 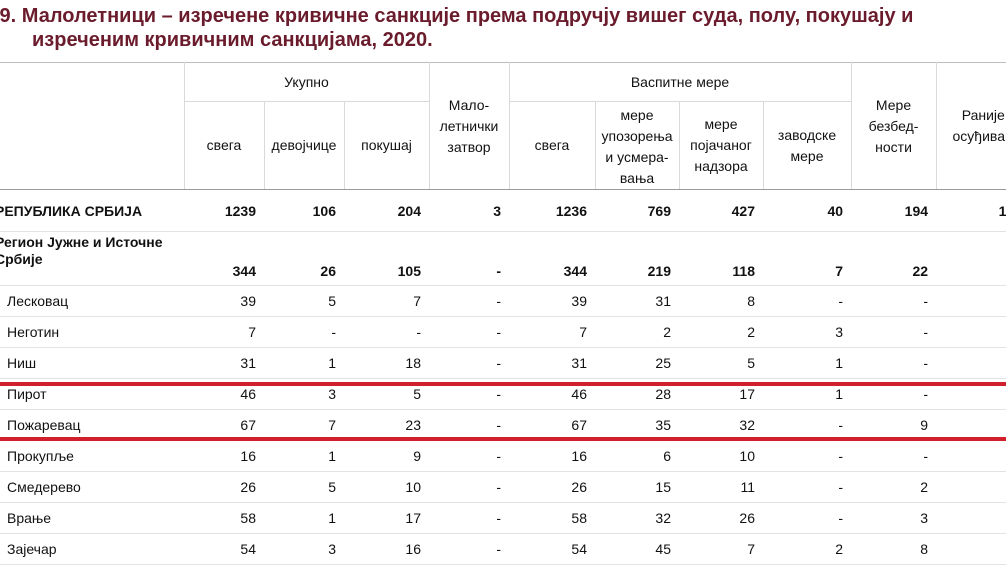 What do you see at coordinates (894, 549) in the screenshot?
I see `table-cell: 8` at bounding box center [894, 549].